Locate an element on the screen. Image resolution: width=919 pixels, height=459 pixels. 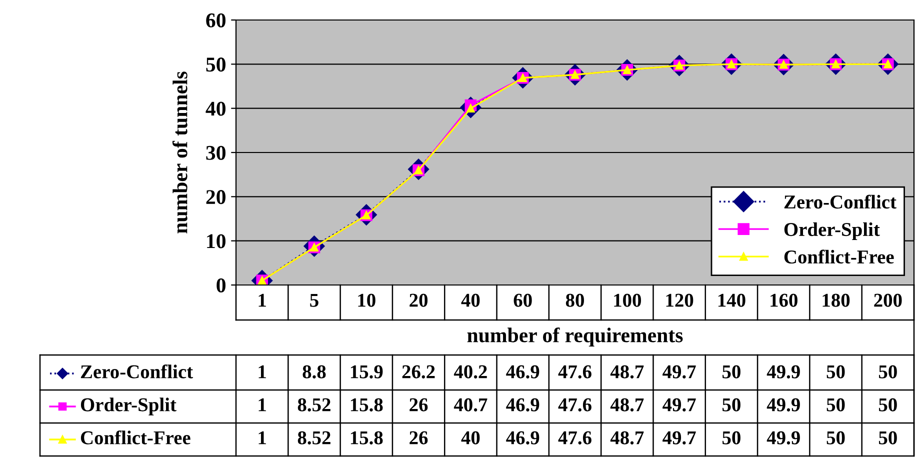
x-tick-label: 10 is located at coordinates (367, 300).